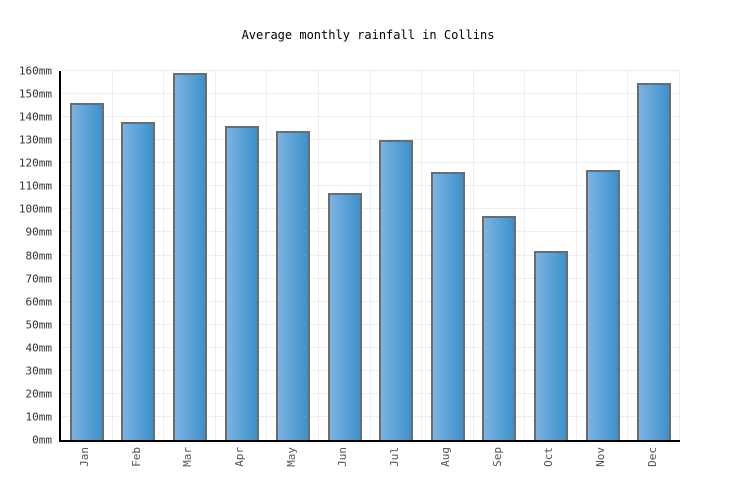  I want to click on bar-slot-apr, so click(242, 255).